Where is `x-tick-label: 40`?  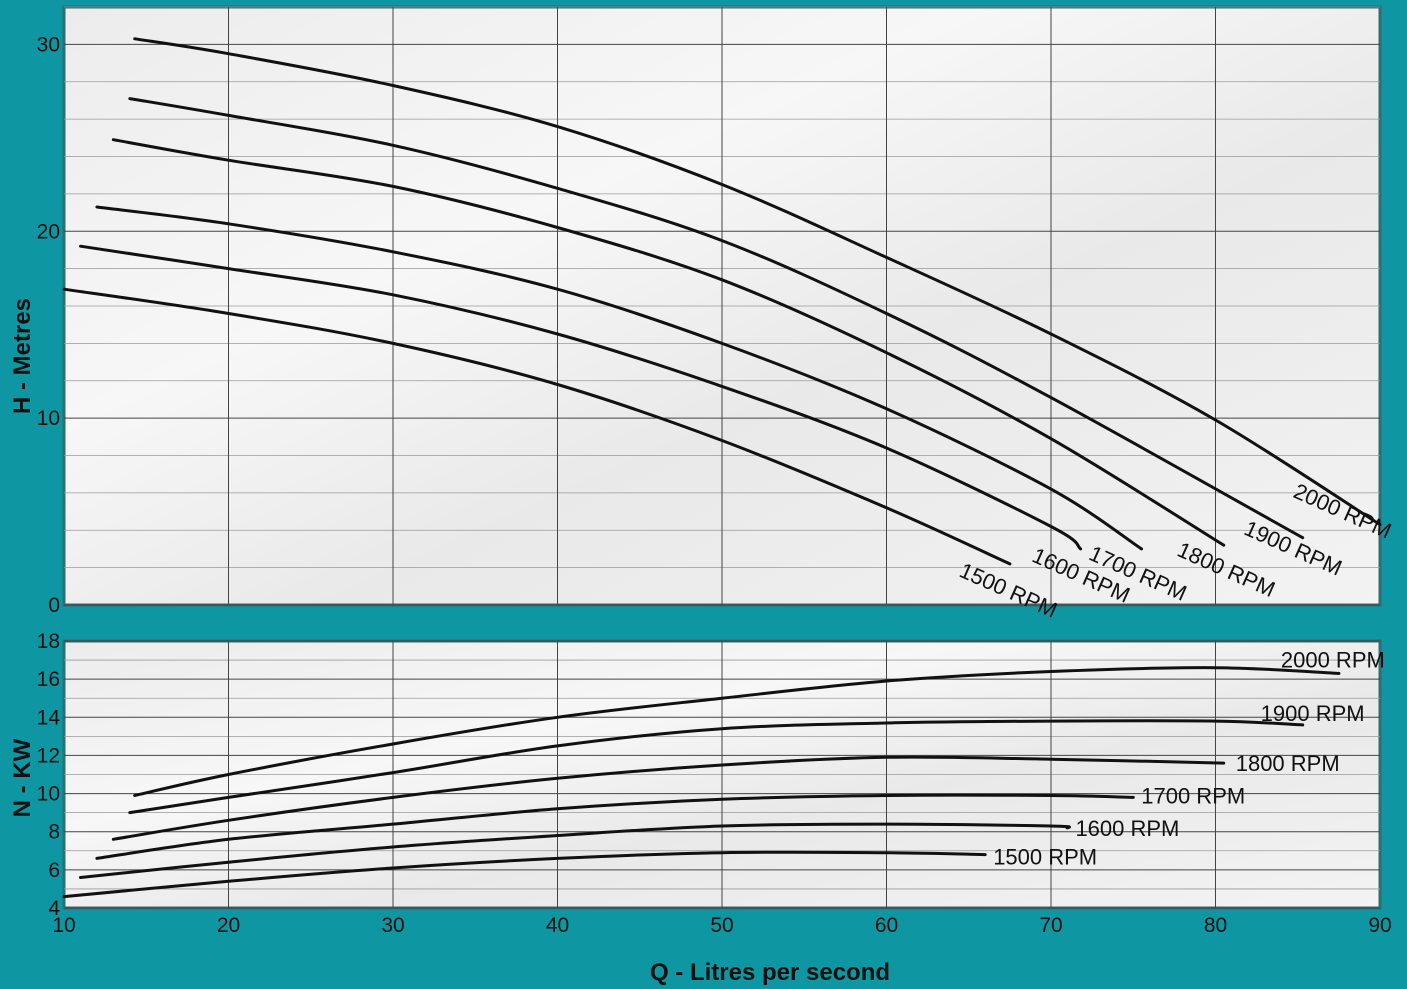 x-tick-label: 40 is located at coordinates (557, 925).